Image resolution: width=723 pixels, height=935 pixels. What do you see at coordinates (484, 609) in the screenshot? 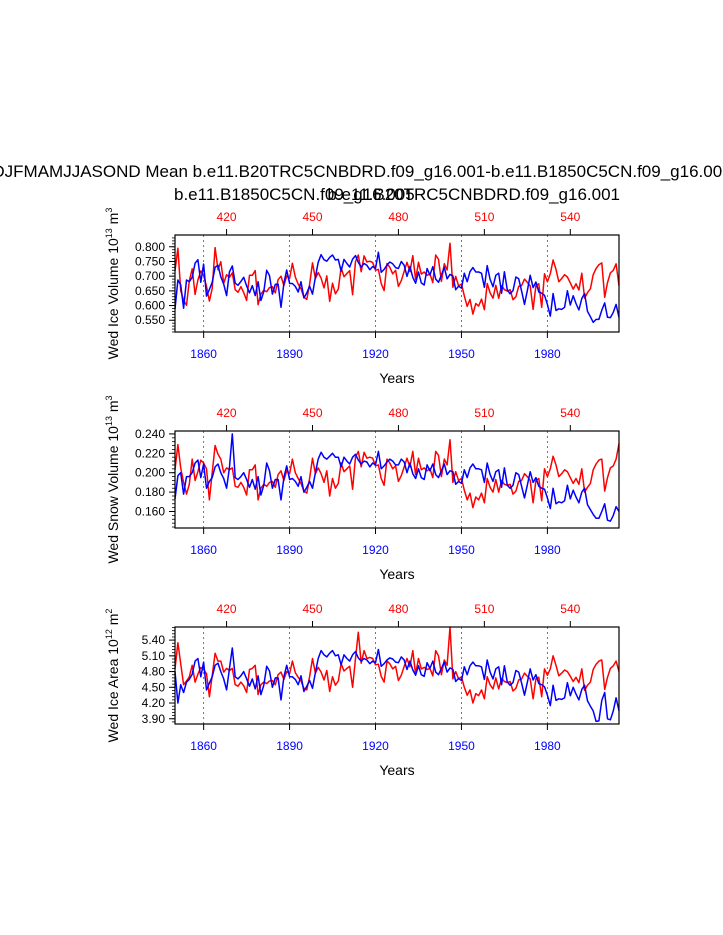
I see `wed-ice-area-xtick-top-label: 510` at bounding box center [484, 609].